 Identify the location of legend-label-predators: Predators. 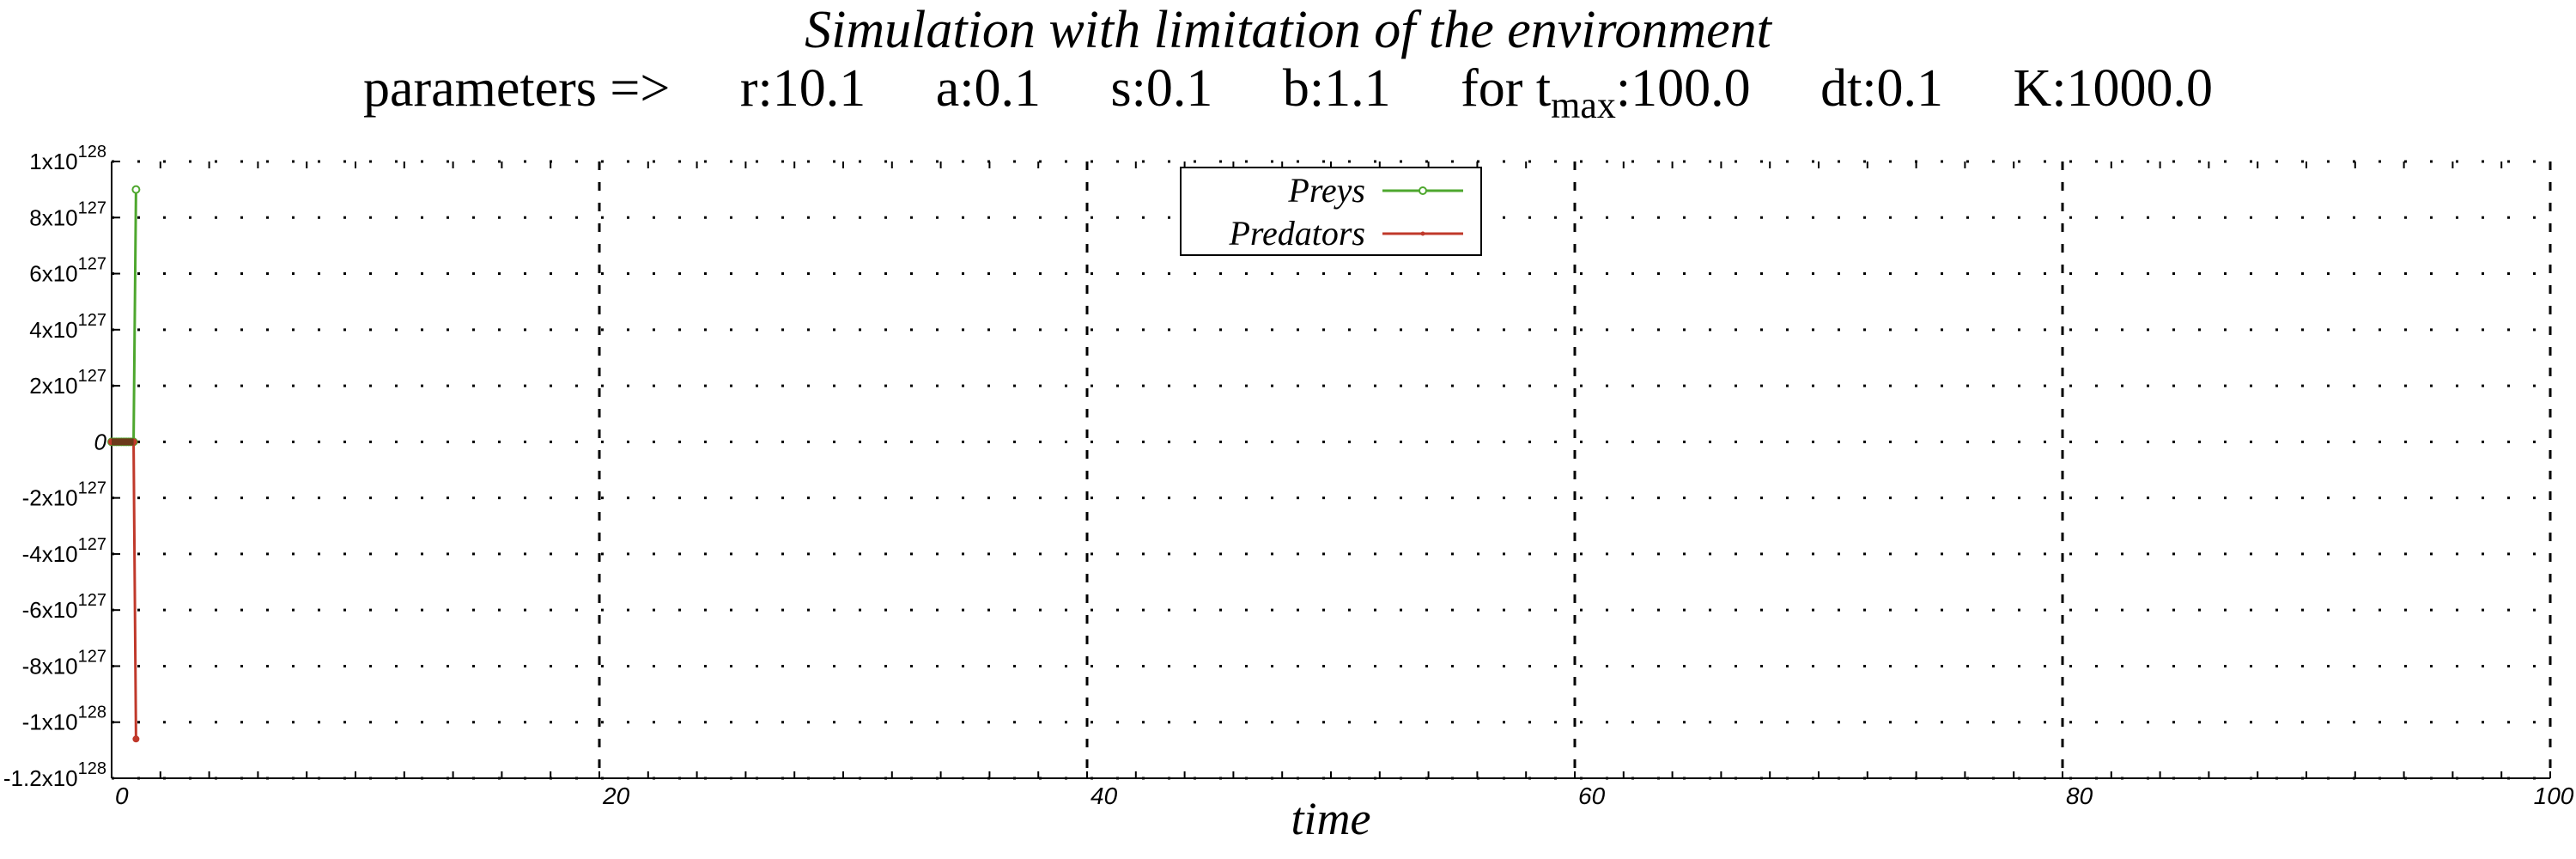
(1297, 234).